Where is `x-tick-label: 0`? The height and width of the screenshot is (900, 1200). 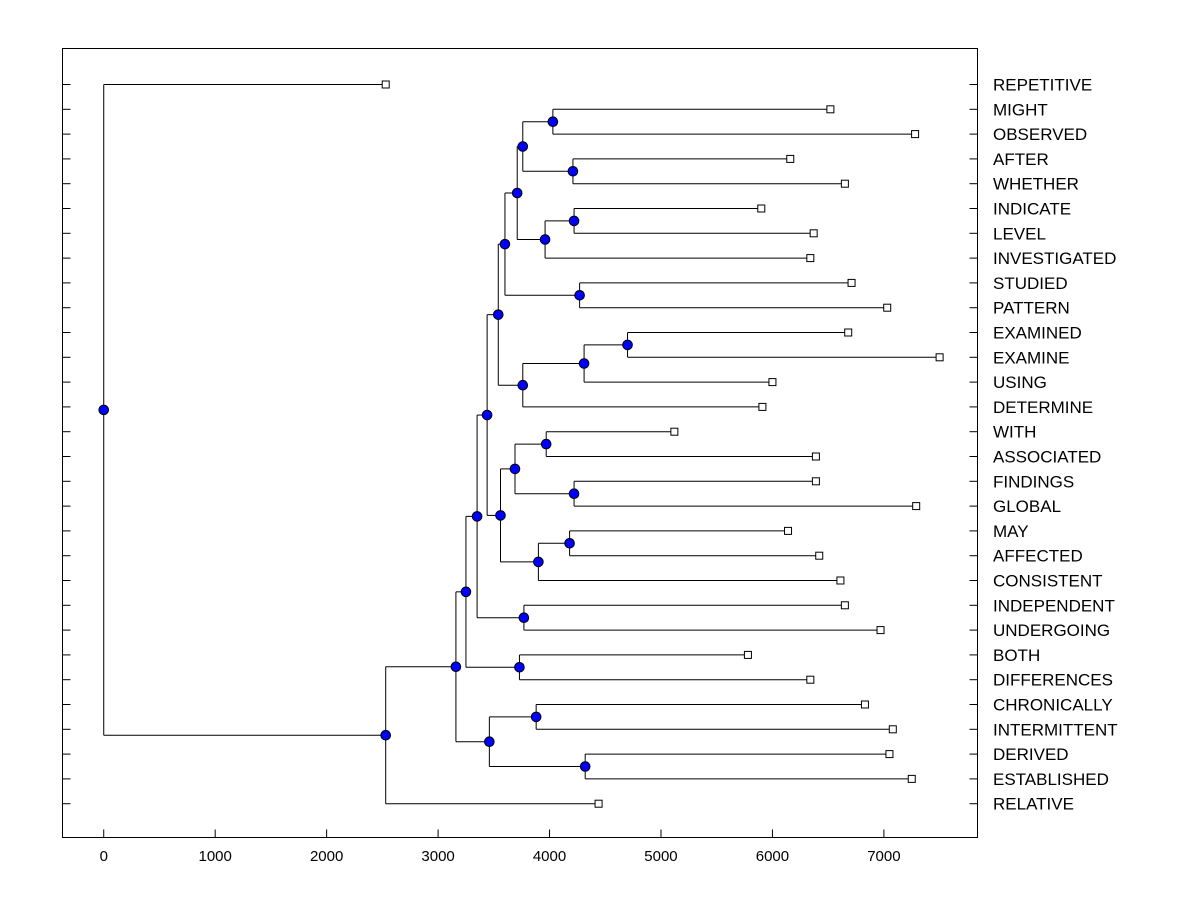
x-tick-label: 0 is located at coordinates (104, 856).